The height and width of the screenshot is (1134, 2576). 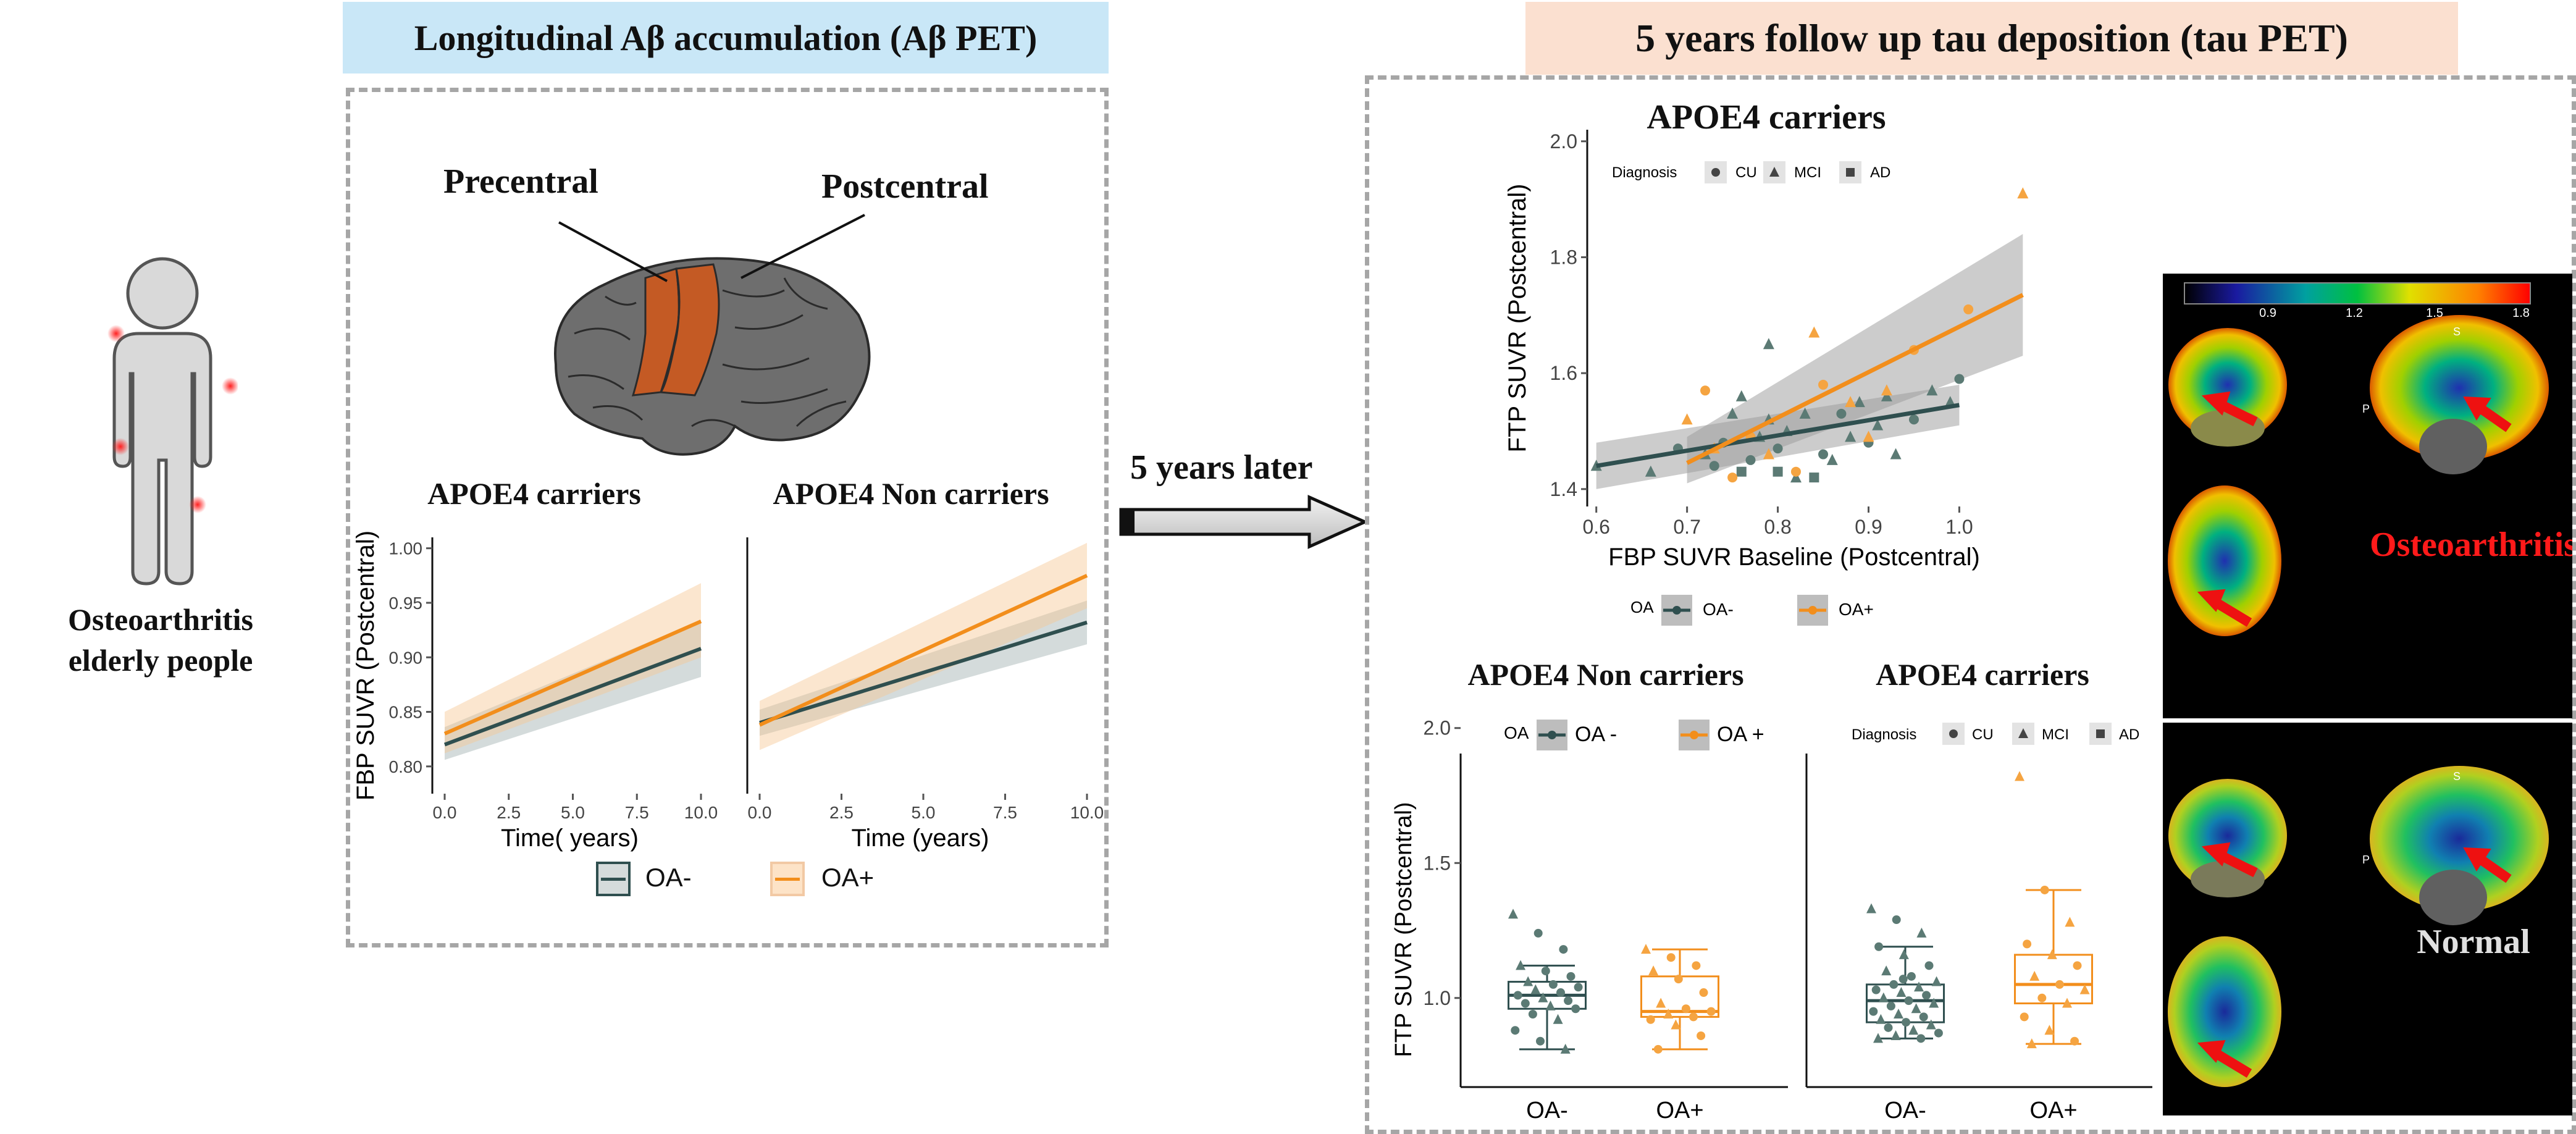 What do you see at coordinates (1221, 468) in the screenshot?
I see `years-later-label: 5 years later` at bounding box center [1221, 468].